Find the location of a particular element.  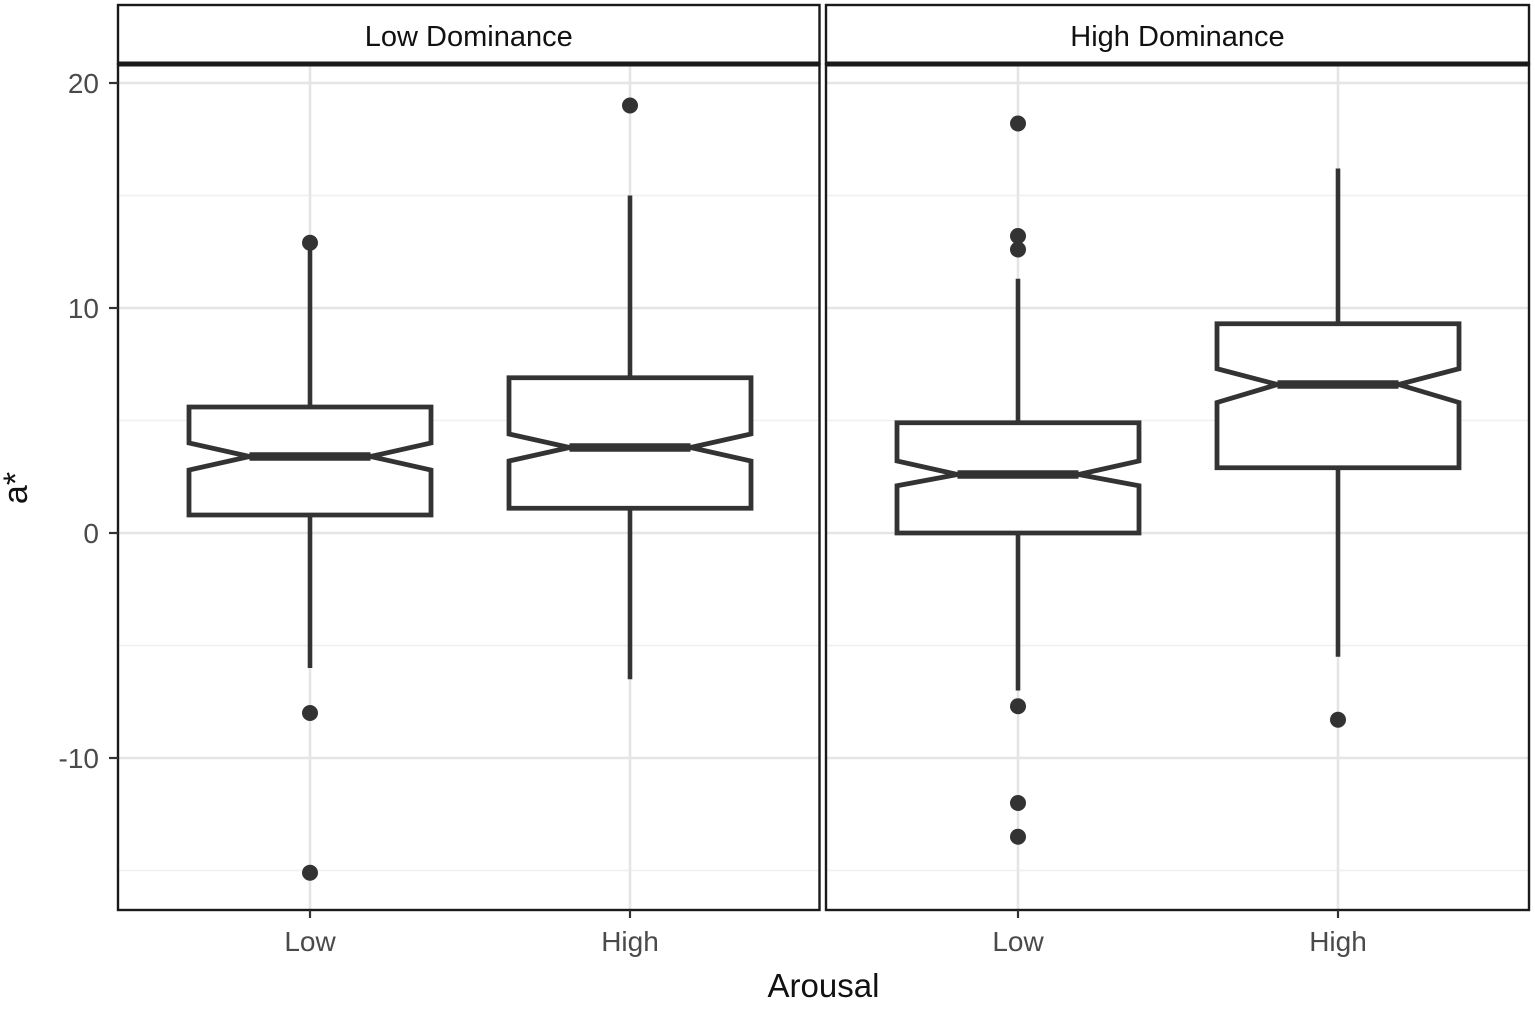

y-tick-label: 10 is located at coordinates (83, 308).